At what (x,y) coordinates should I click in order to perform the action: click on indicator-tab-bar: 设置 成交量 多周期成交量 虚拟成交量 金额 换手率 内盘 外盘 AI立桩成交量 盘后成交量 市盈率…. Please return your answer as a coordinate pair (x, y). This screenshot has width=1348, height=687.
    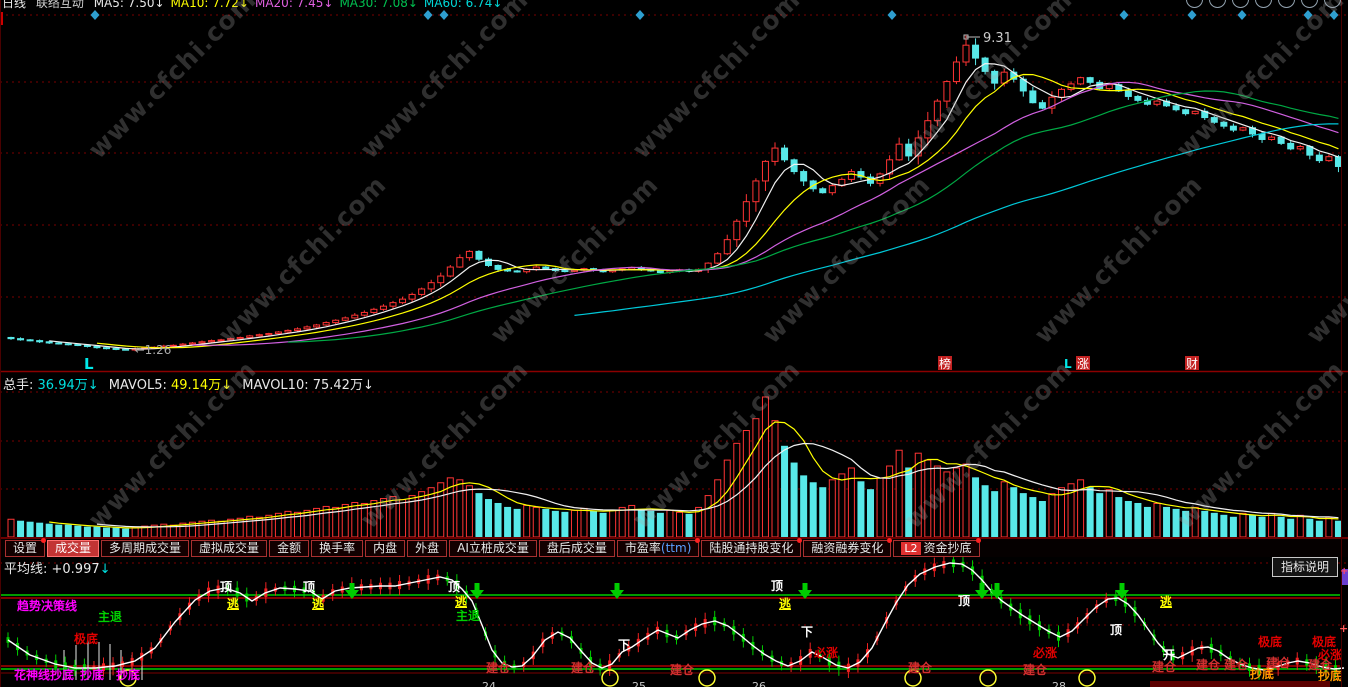
    Looking at the image, I should click on (674, 547).